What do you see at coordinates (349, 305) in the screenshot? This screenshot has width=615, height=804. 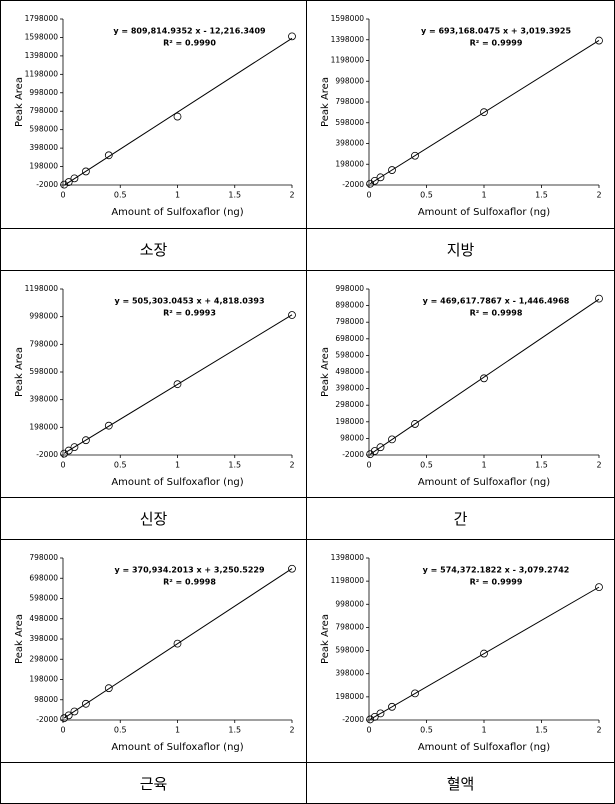 I see `y-tick-label: 898000` at bounding box center [349, 305].